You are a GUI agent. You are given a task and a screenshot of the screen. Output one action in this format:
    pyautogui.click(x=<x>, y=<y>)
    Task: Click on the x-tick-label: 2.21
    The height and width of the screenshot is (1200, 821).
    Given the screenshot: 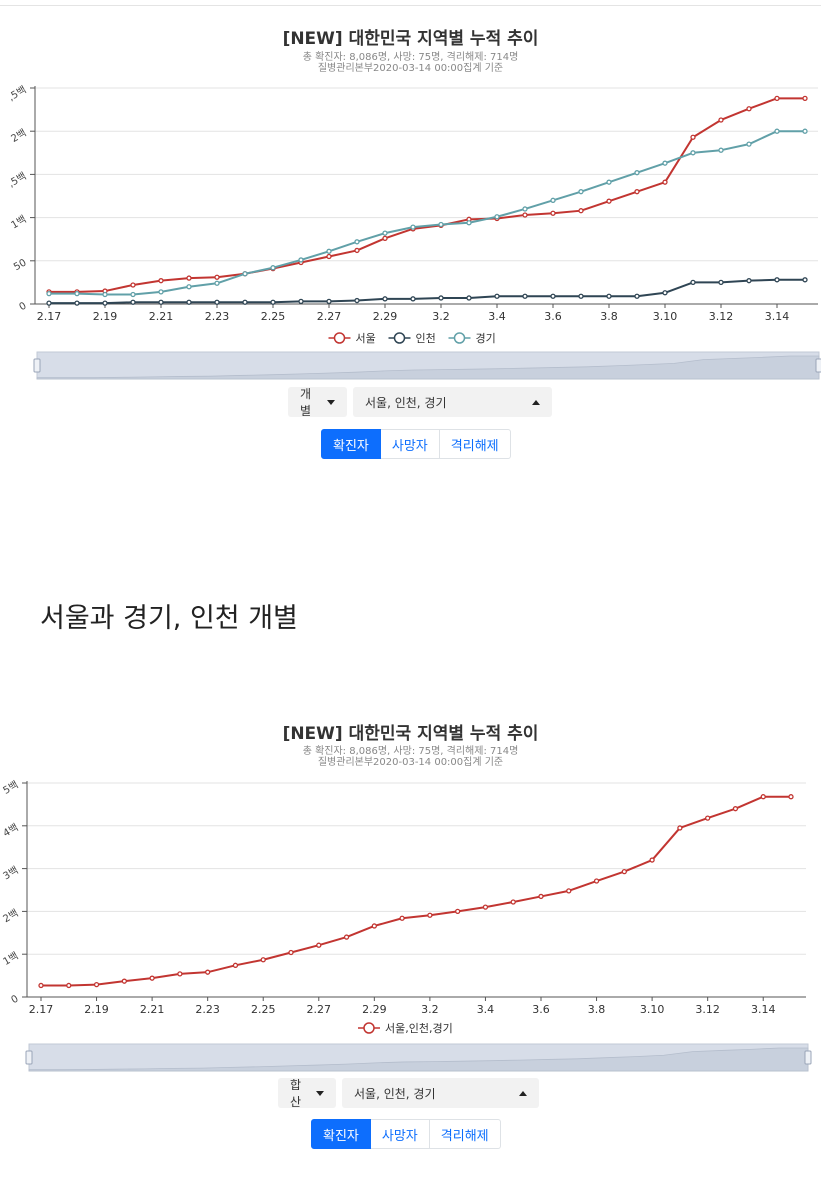 What is the action you would take?
    pyautogui.click(x=152, y=1009)
    